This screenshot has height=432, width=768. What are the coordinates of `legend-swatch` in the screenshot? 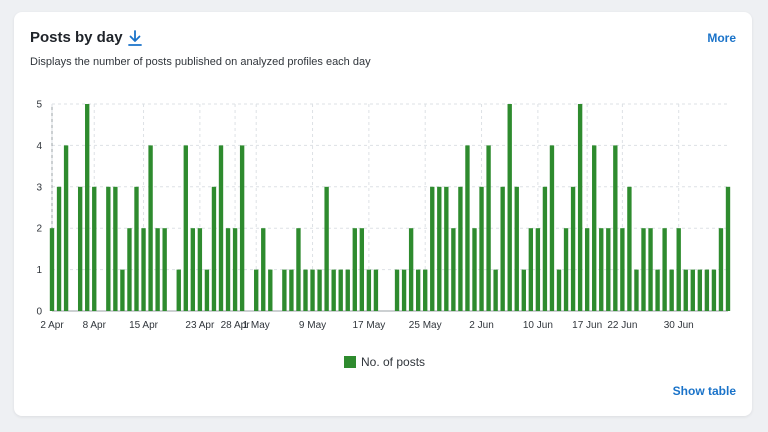 It's located at (350, 362).